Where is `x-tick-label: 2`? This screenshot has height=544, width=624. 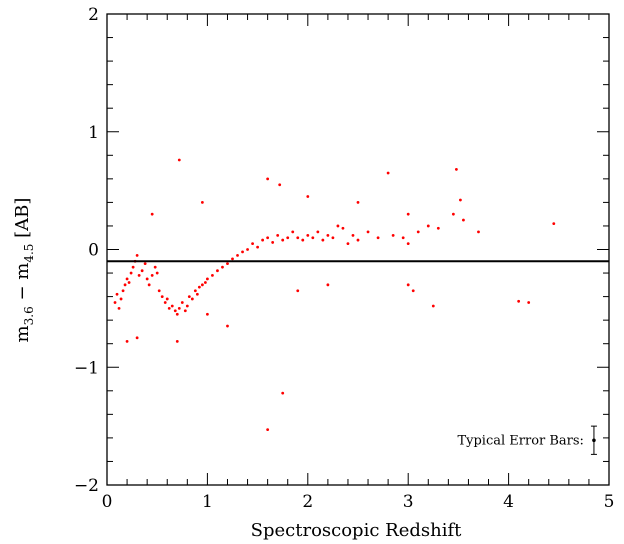
x-tick-label: 2 is located at coordinates (307, 502).